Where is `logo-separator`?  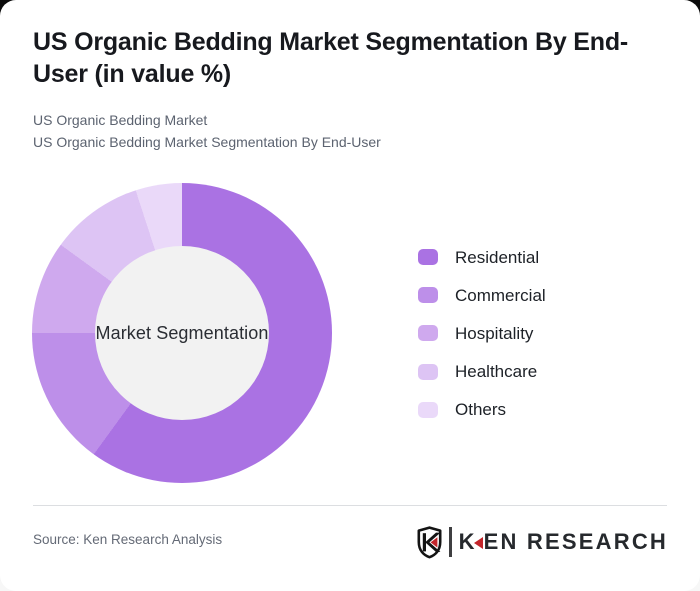
logo-separator is located at coordinates (450, 542).